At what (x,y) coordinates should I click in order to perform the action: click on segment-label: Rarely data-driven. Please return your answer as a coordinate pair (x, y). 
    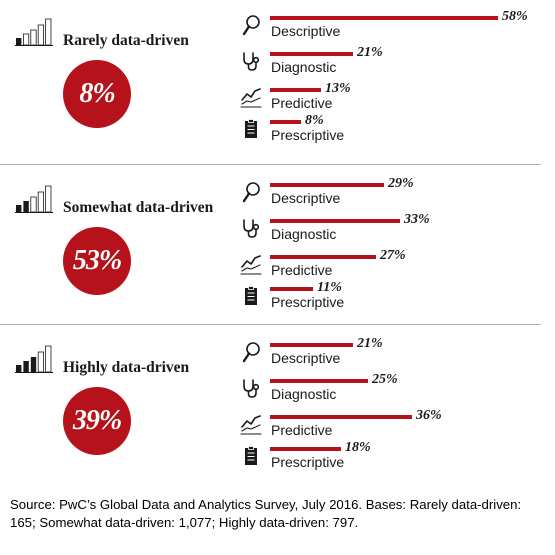
    Looking at the image, I should click on (126, 40).